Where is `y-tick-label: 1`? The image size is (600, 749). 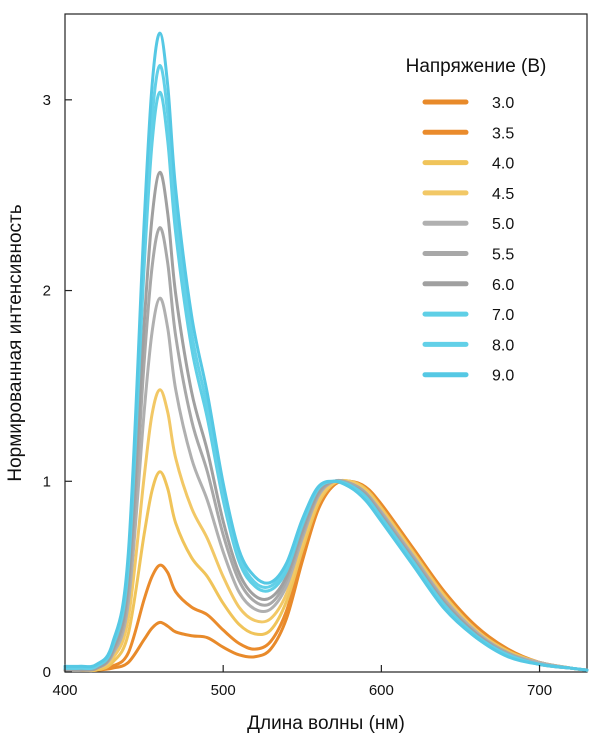 y-tick-label: 1 is located at coordinates (47, 481).